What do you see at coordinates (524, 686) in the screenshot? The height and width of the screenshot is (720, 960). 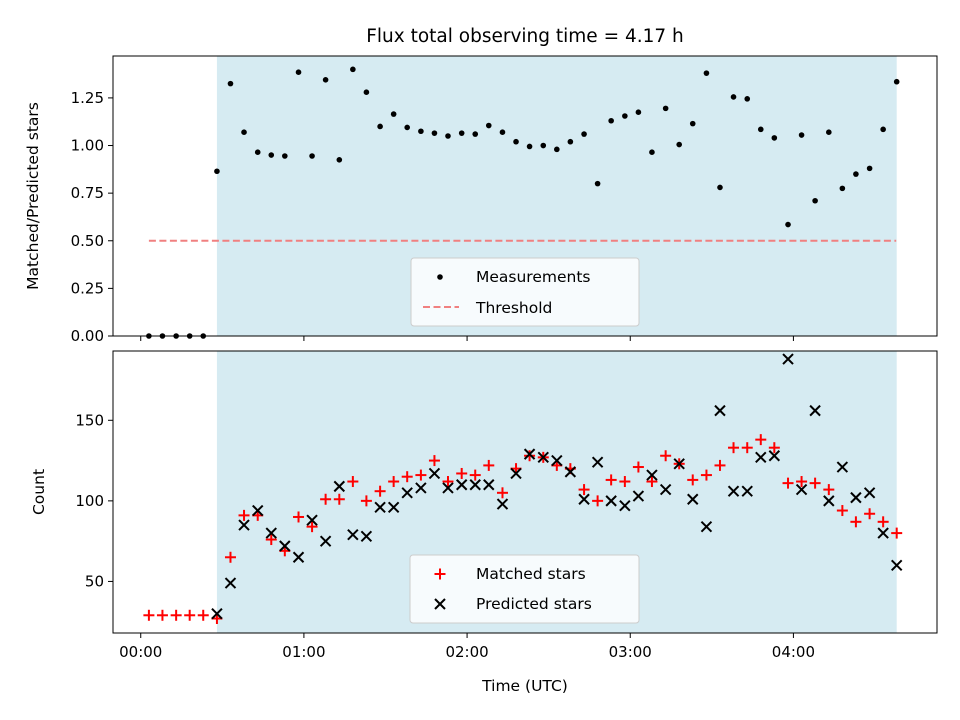 I see `bottom-panel-xlabel: Time (UTC)` at bounding box center [524, 686].